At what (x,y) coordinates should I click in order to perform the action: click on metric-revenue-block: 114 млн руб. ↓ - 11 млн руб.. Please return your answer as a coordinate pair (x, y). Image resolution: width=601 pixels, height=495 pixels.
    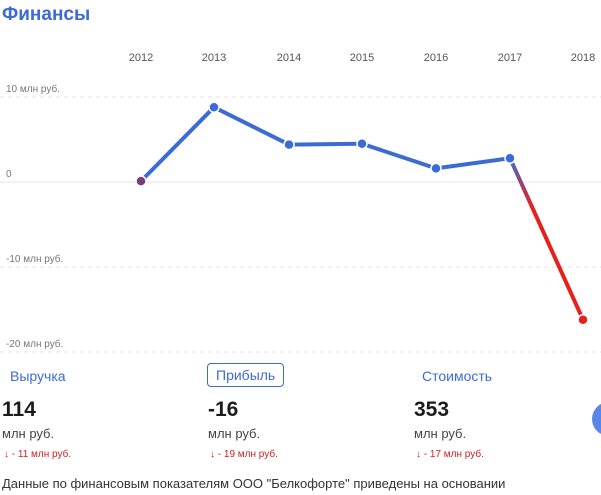
    Looking at the image, I should click on (36, 429).